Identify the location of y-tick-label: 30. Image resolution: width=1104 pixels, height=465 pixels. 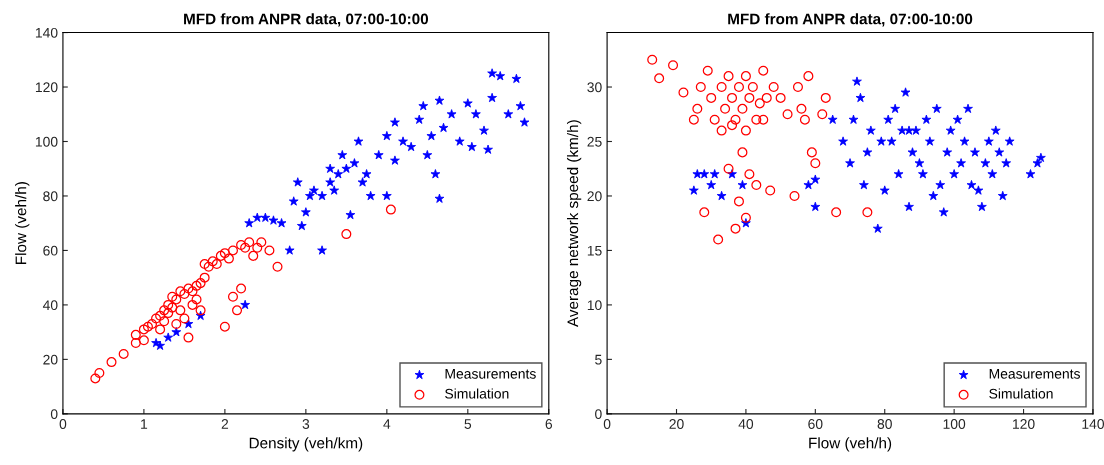
(594, 87).